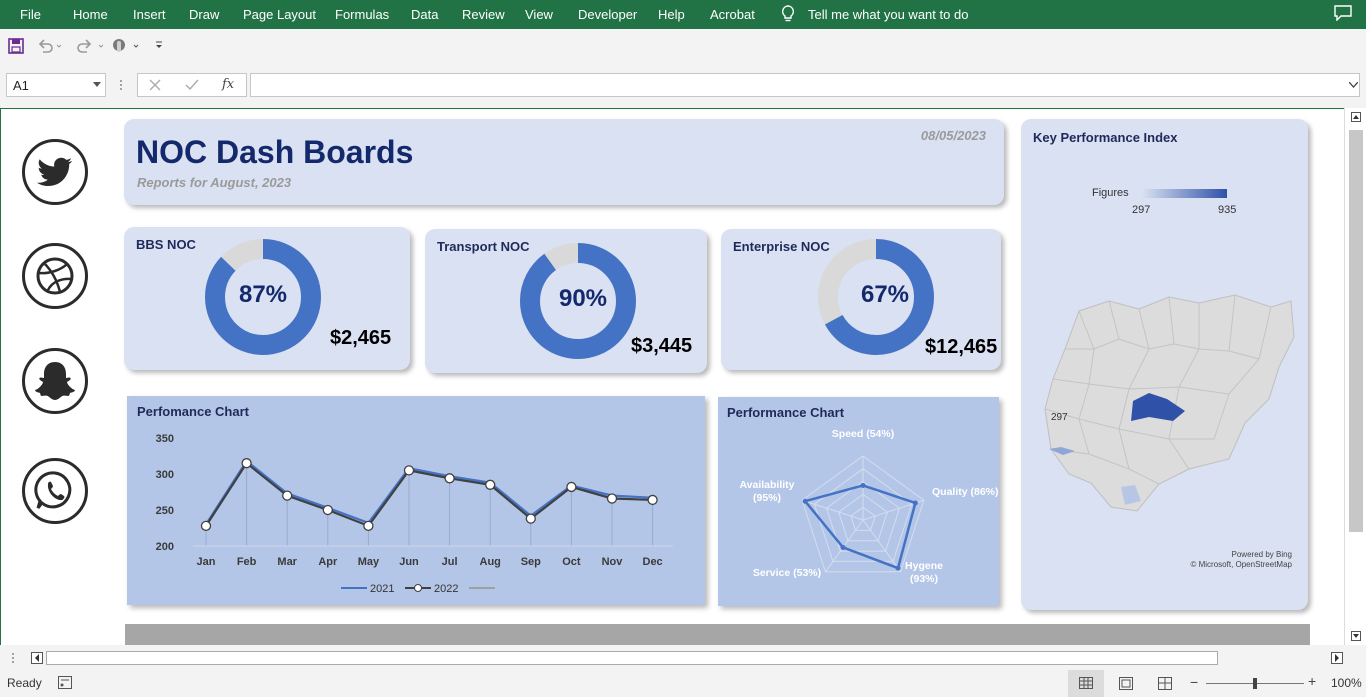 The width and height of the screenshot is (1366, 697). What do you see at coordinates (1165, 683) in the screenshot?
I see `page-break-view-icon` at bounding box center [1165, 683].